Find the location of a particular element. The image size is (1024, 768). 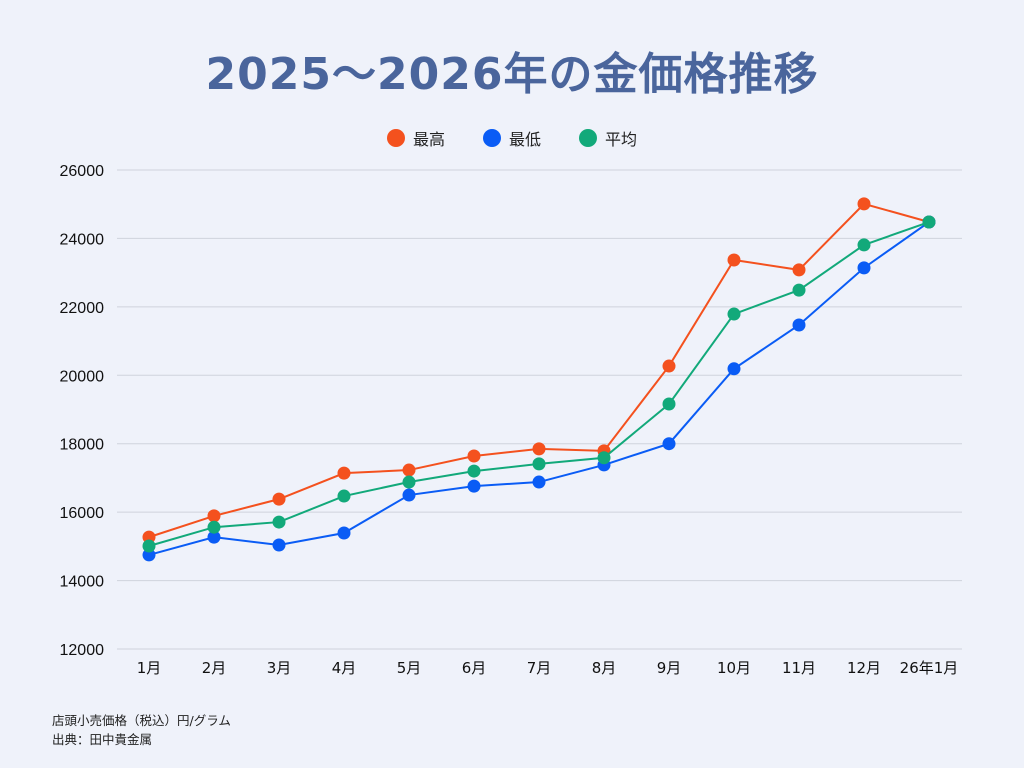

x-tick-label-3: 3月 is located at coordinates (279, 668).